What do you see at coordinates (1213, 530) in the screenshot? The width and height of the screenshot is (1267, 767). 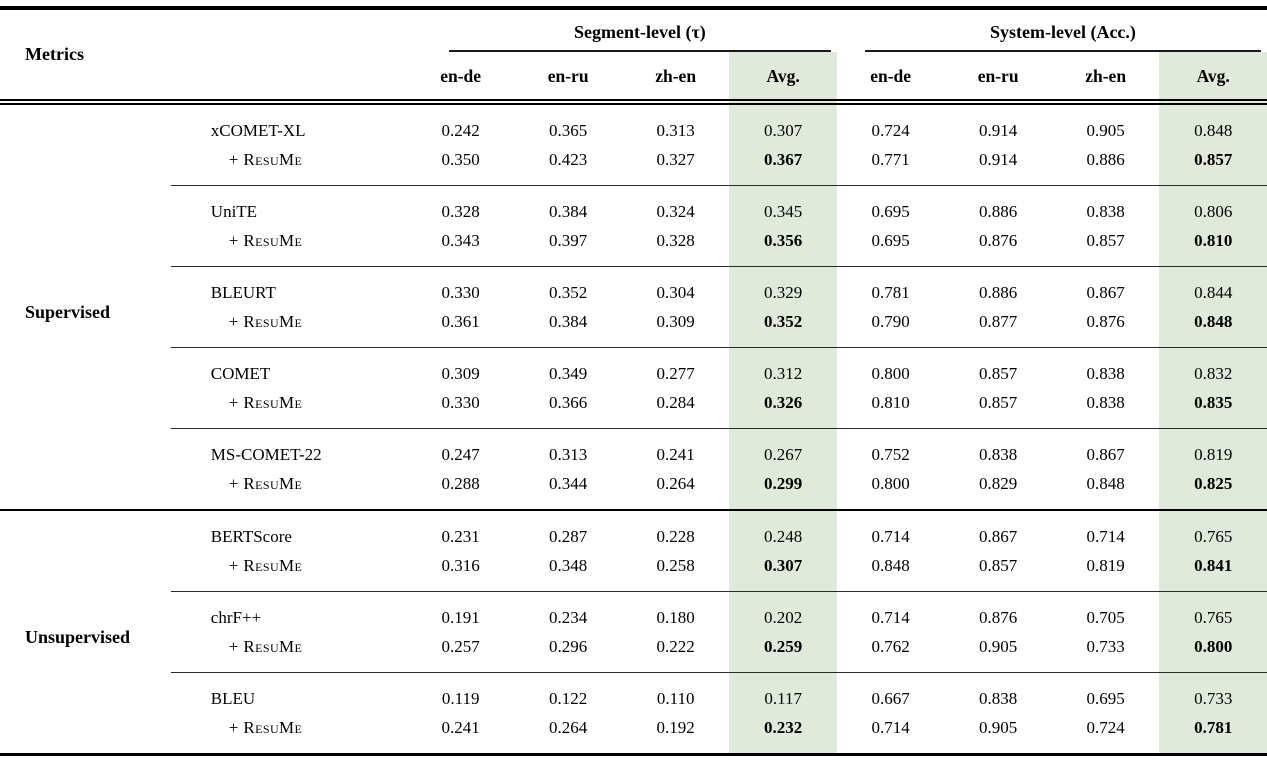 I see `avg-value-cell: 0.765` at bounding box center [1213, 530].